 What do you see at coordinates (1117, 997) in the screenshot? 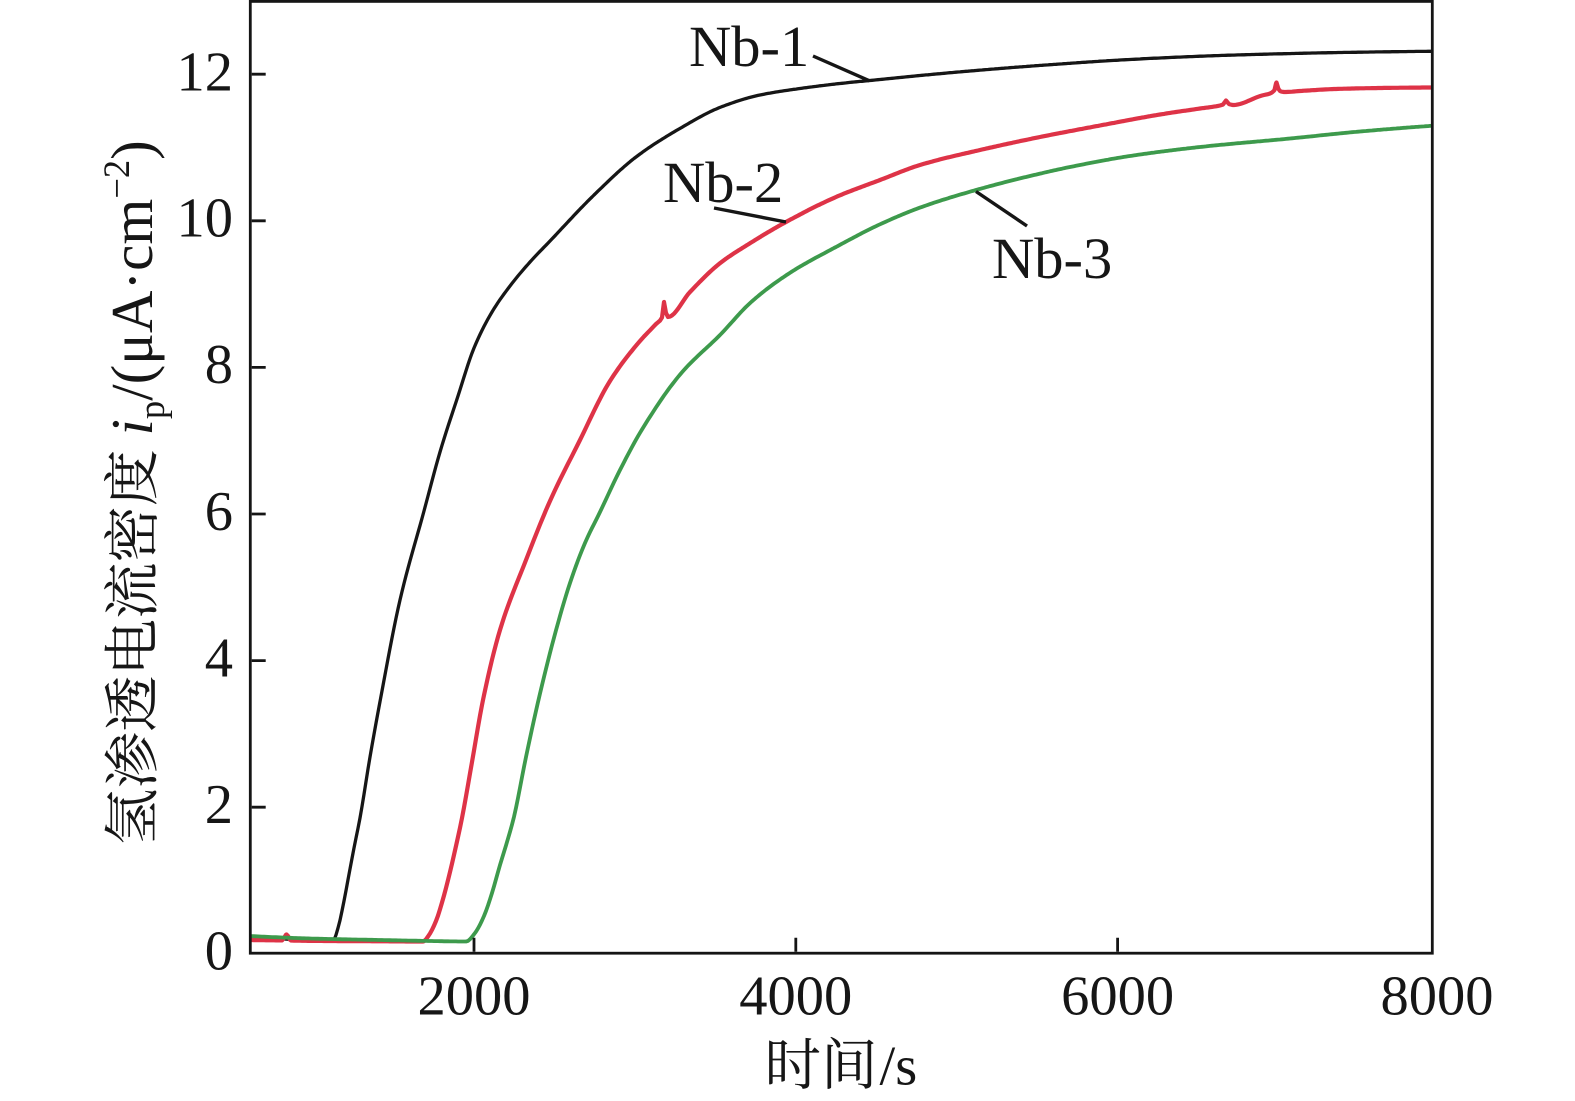
I see `svg-text: 6000` at bounding box center [1117, 997].